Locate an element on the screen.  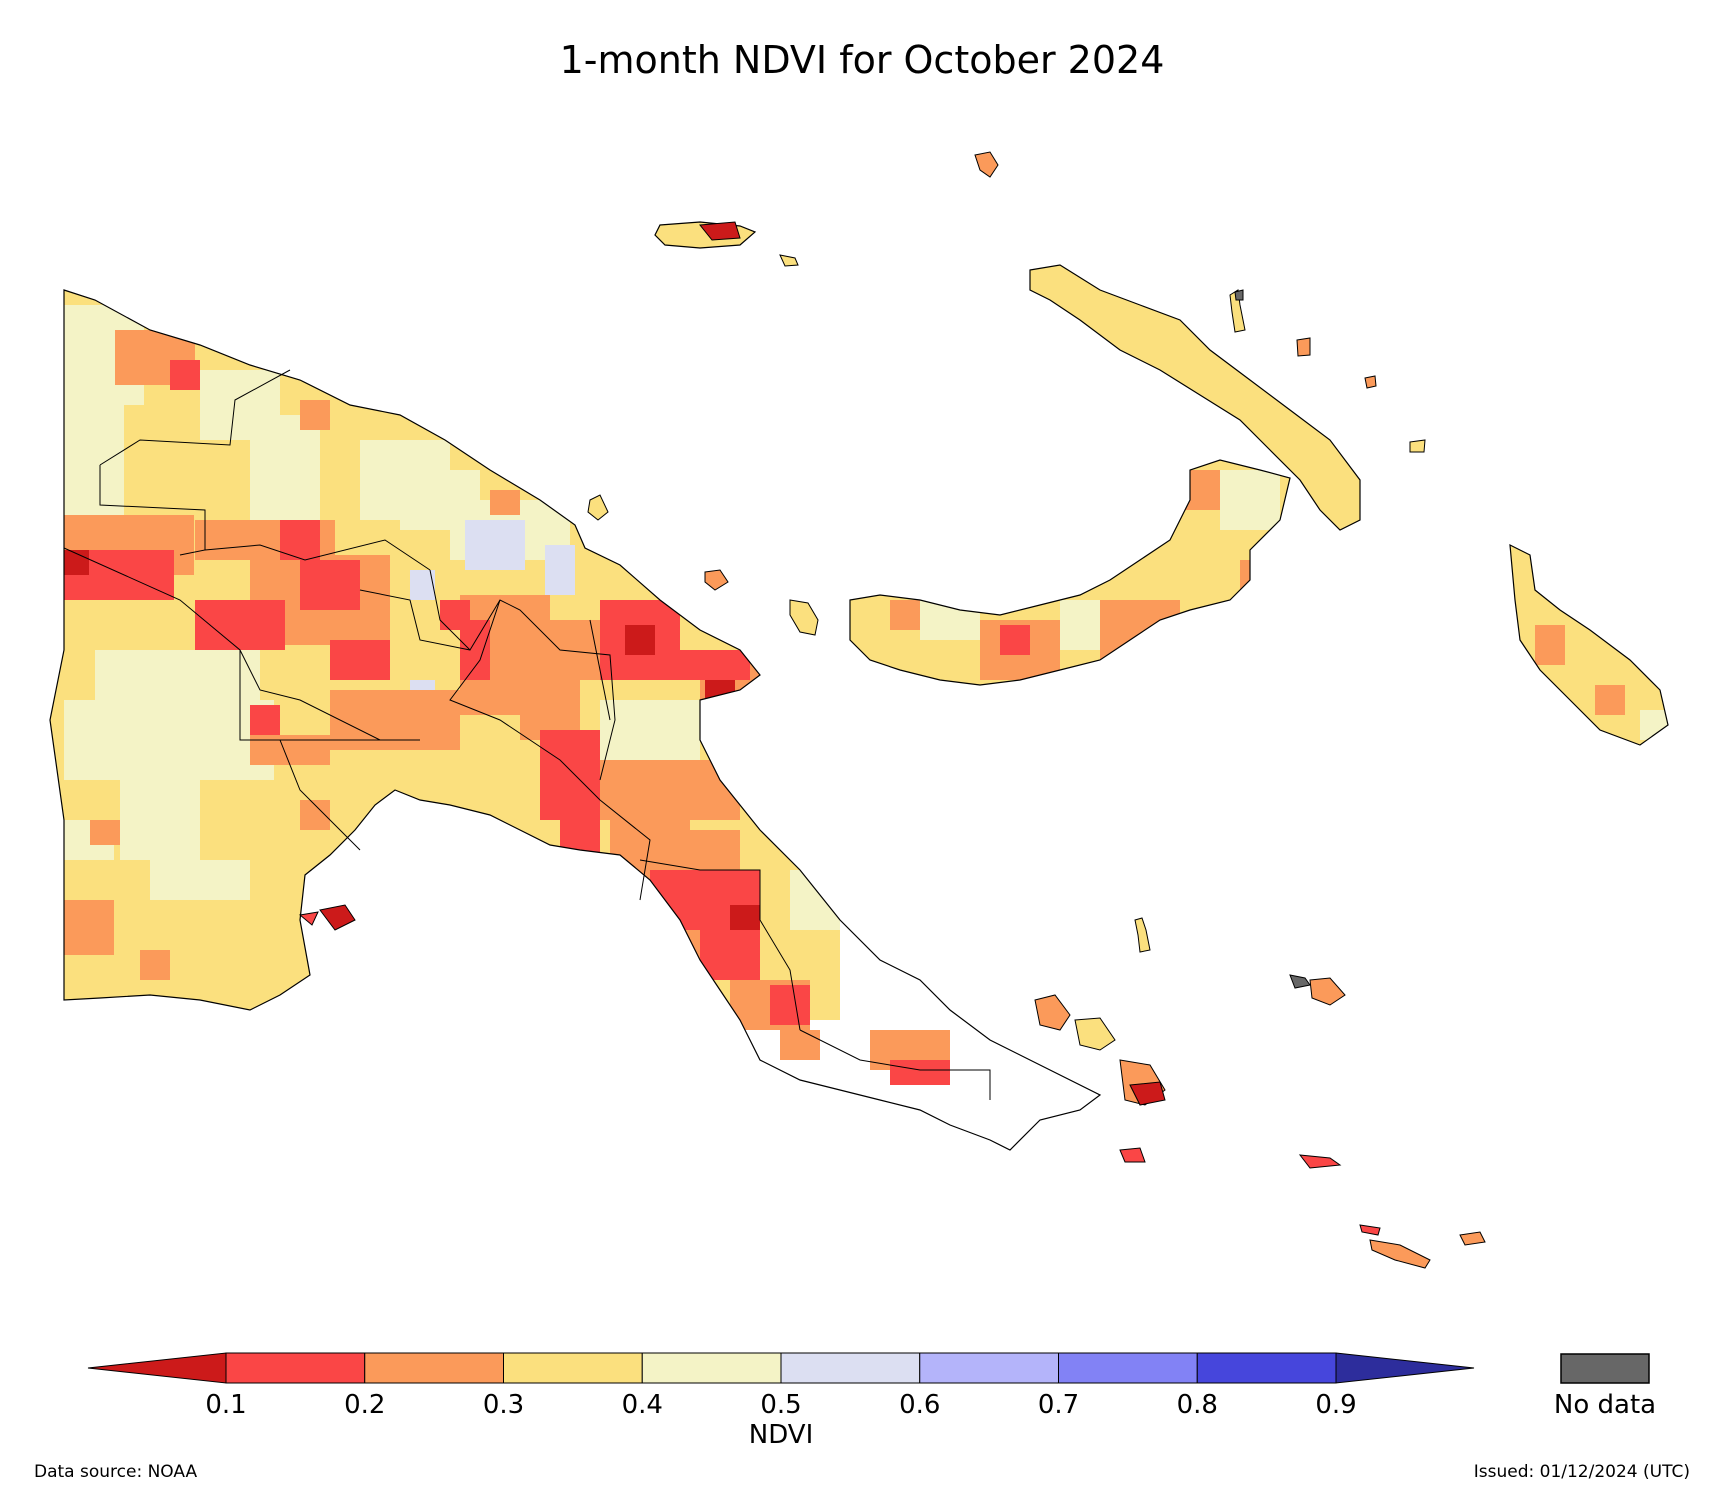
colorbar-tick-labels: 0.1 0.2 0.3 0.4 0.5 0.6 0.7 0.8 0.9 is located at coordinates (780, 1405).